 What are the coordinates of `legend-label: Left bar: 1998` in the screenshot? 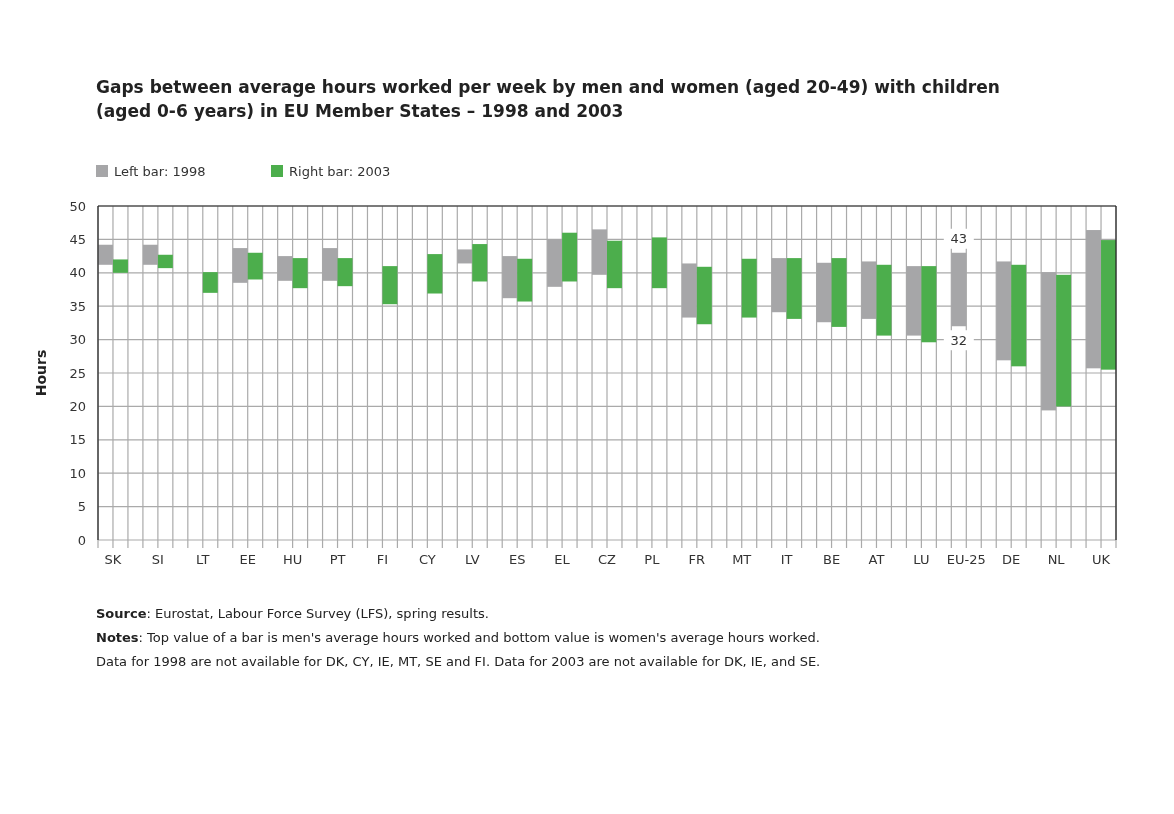 It's located at (160, 171).